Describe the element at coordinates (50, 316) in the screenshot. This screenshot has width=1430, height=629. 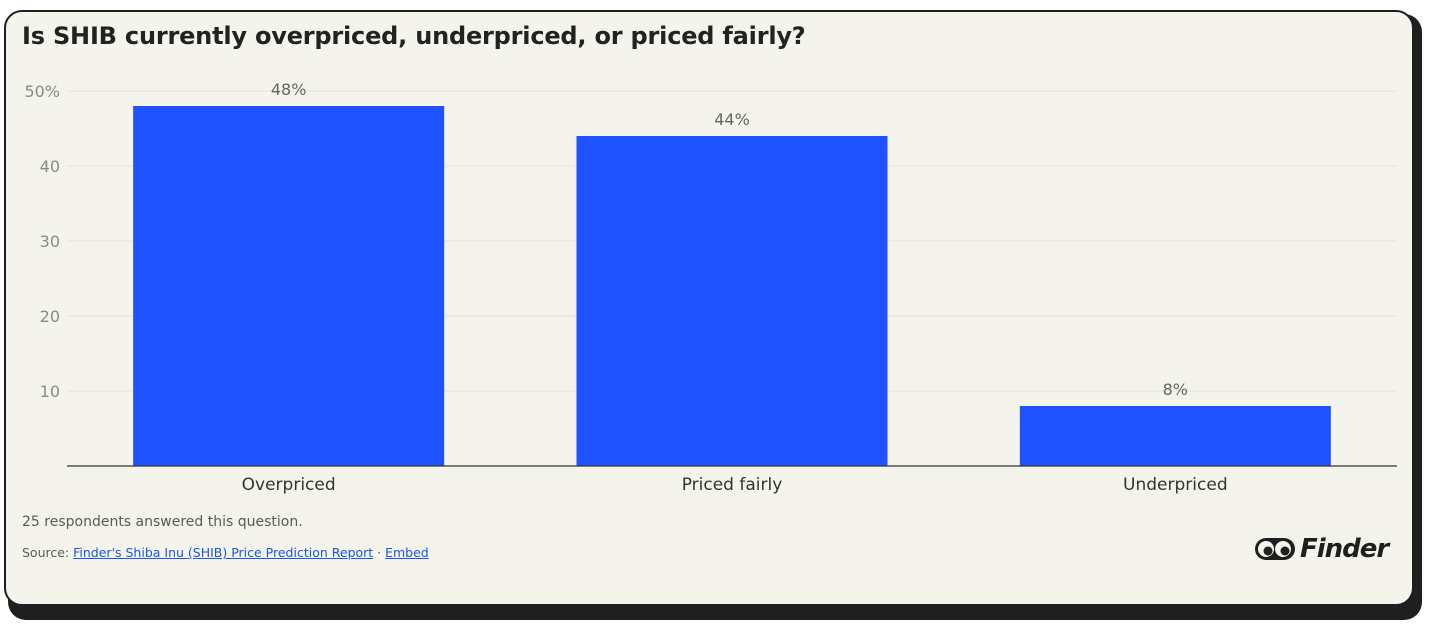
I see `y-tick-label: 20` at that location.